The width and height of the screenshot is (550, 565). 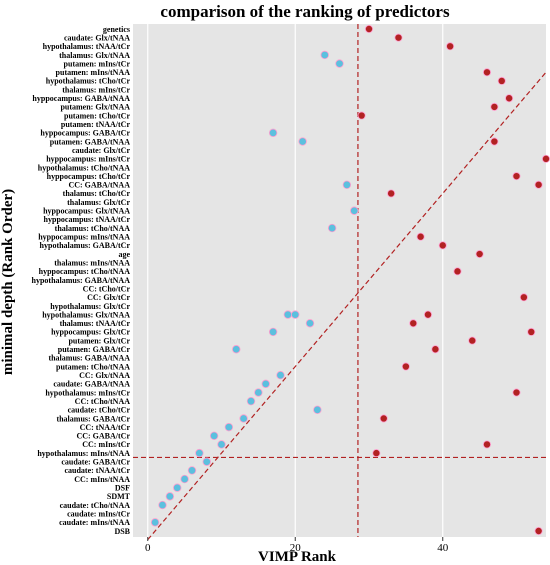 I want to click on category-label: caudate: Glx/tNAA, so click(x=97, y=37).